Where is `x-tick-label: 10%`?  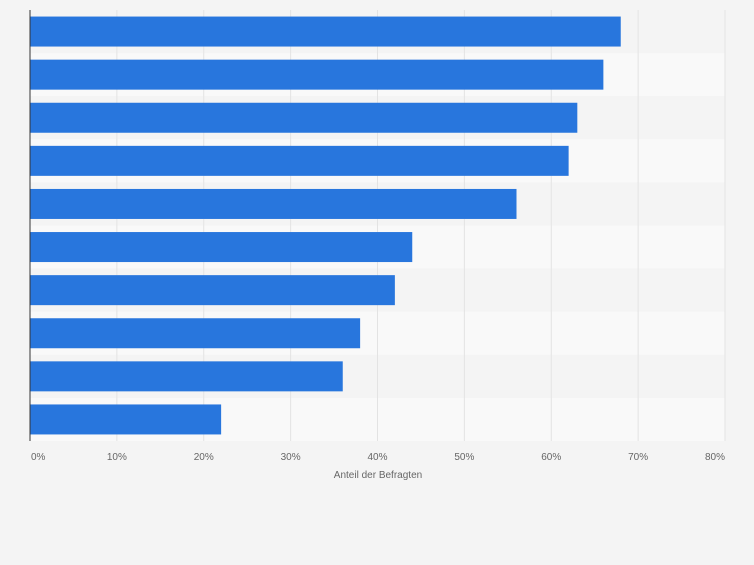 x-tick-label: 10% is located at coordinates (117, 457).